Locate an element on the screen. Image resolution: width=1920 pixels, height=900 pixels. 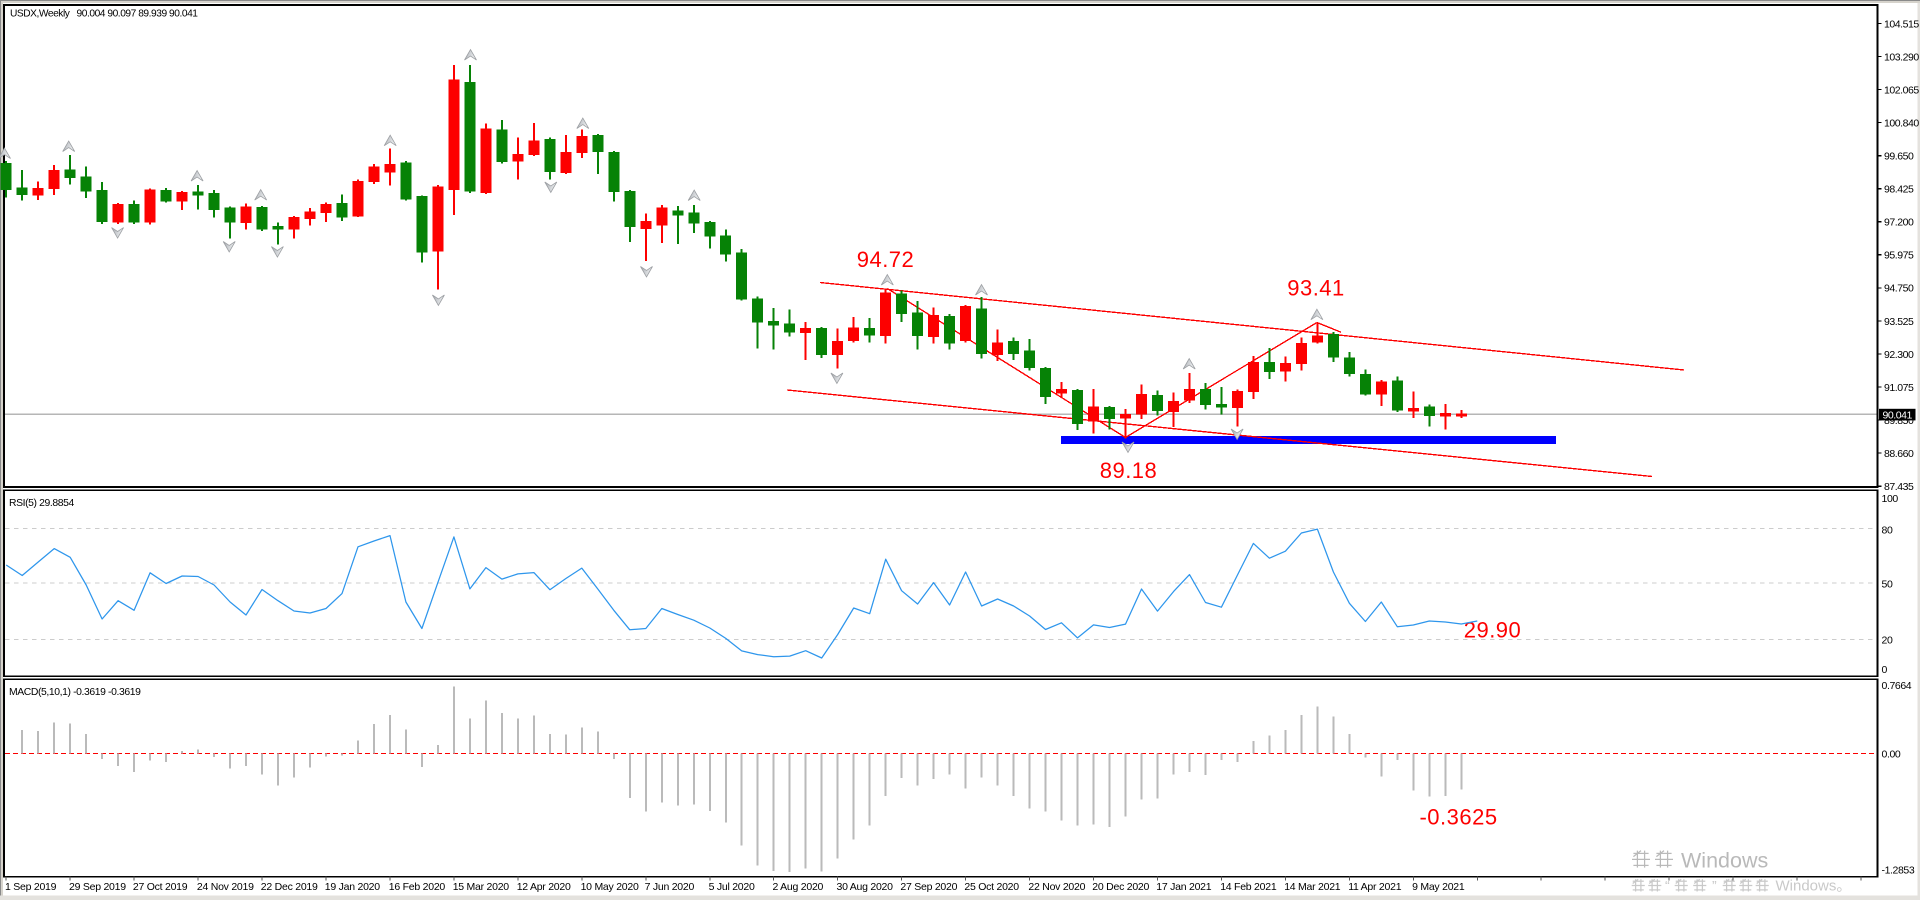
svg-text: 97.200 is located at coordinates (1899, 223).